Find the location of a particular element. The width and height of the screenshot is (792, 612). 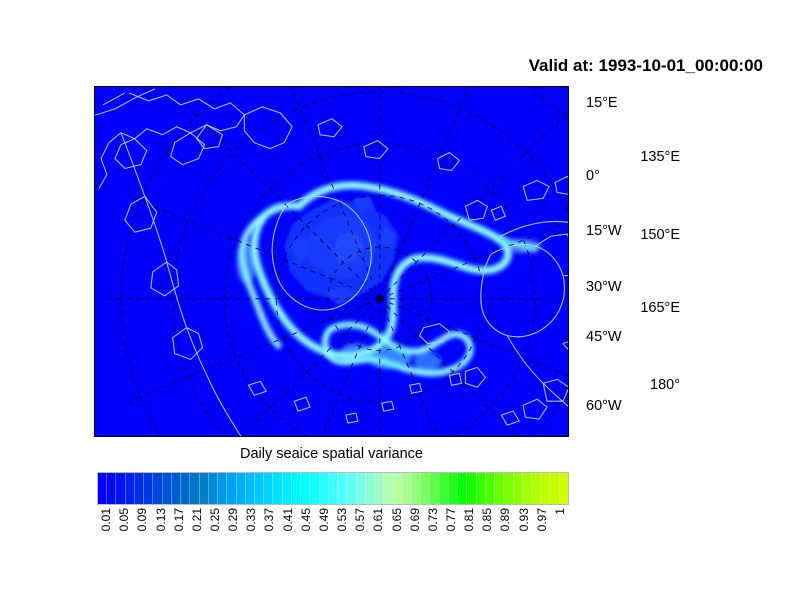

colorbar-tick-label: 0.81 is located at coordinates (469, 520).